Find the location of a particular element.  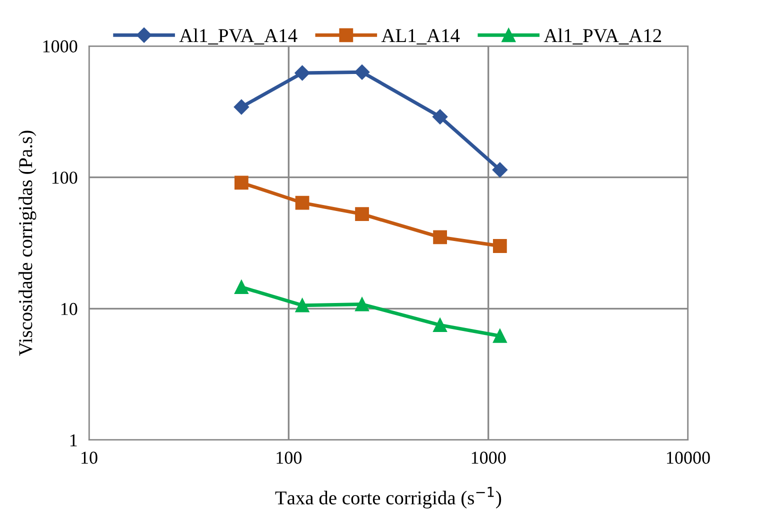

x-axis-title: Taxa de corte corrigida (s$^{−1}$) is located at coordinates (388, 497).